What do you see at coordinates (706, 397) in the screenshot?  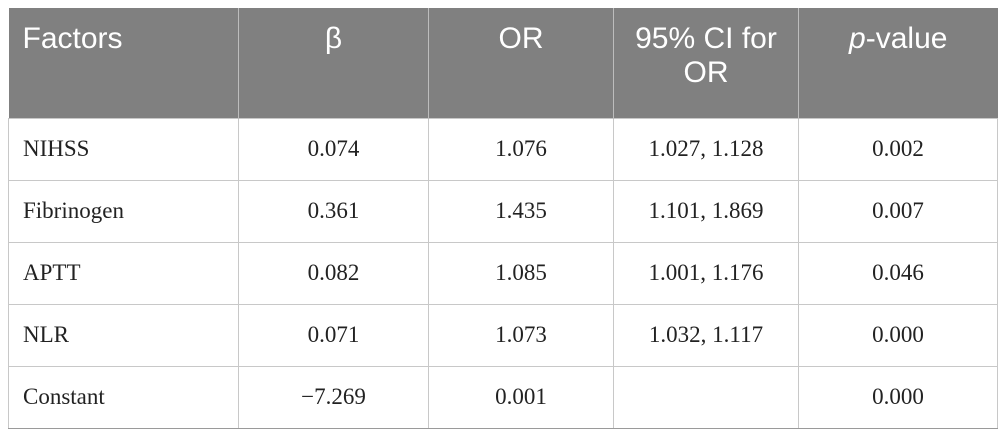 I see `empty-cell` at bounding box center [706, 397].